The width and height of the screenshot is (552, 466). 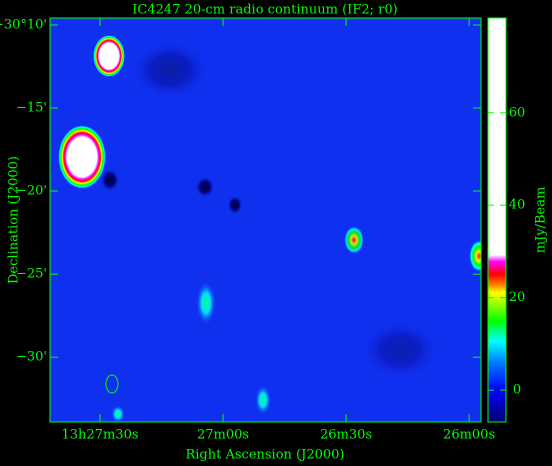 I want to click on y-tick-label: −25', so click(x=31, y=274).